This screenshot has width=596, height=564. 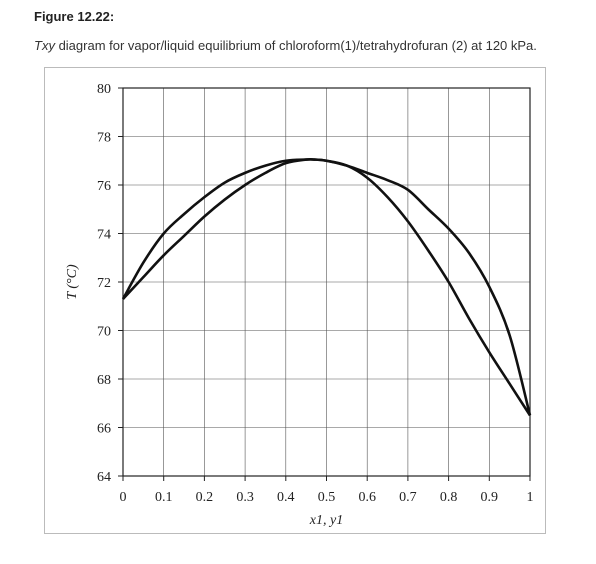 What do you see at coordinates (104, 186) in the screenshot?
I see `y-tick-label: 76` at bounding box center [104, 186].